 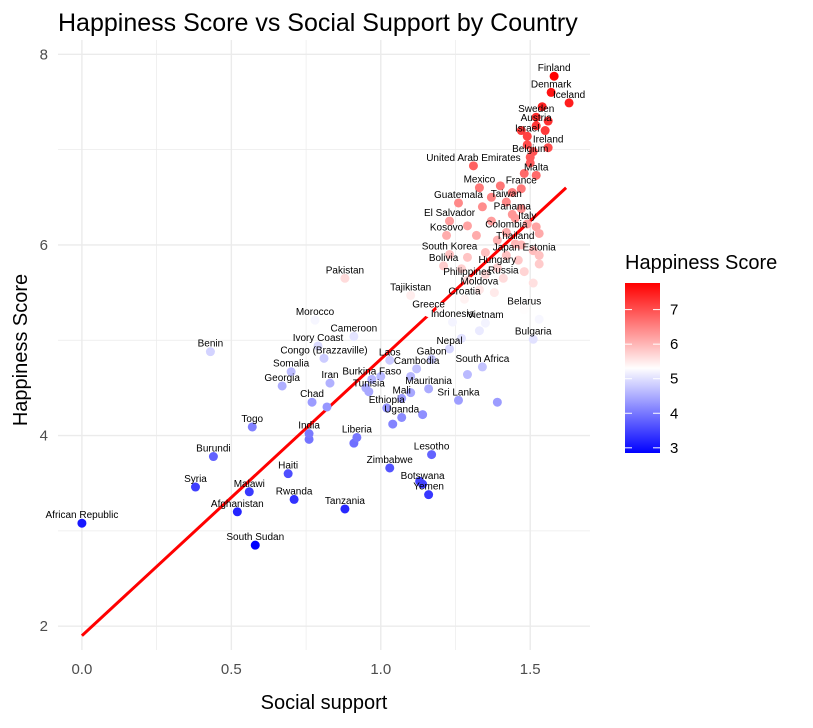 What do you see at coordinates (473, 158) in the screenshot?
I see `point-label: United Arab Emirates` at bounding box center [473, 158].